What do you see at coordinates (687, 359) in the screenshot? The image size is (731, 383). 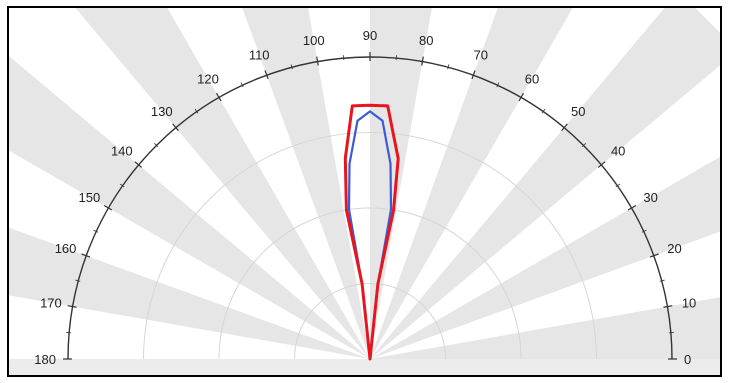 I see `angle-tick-label-0: 0` at bounding box center [687, 359].